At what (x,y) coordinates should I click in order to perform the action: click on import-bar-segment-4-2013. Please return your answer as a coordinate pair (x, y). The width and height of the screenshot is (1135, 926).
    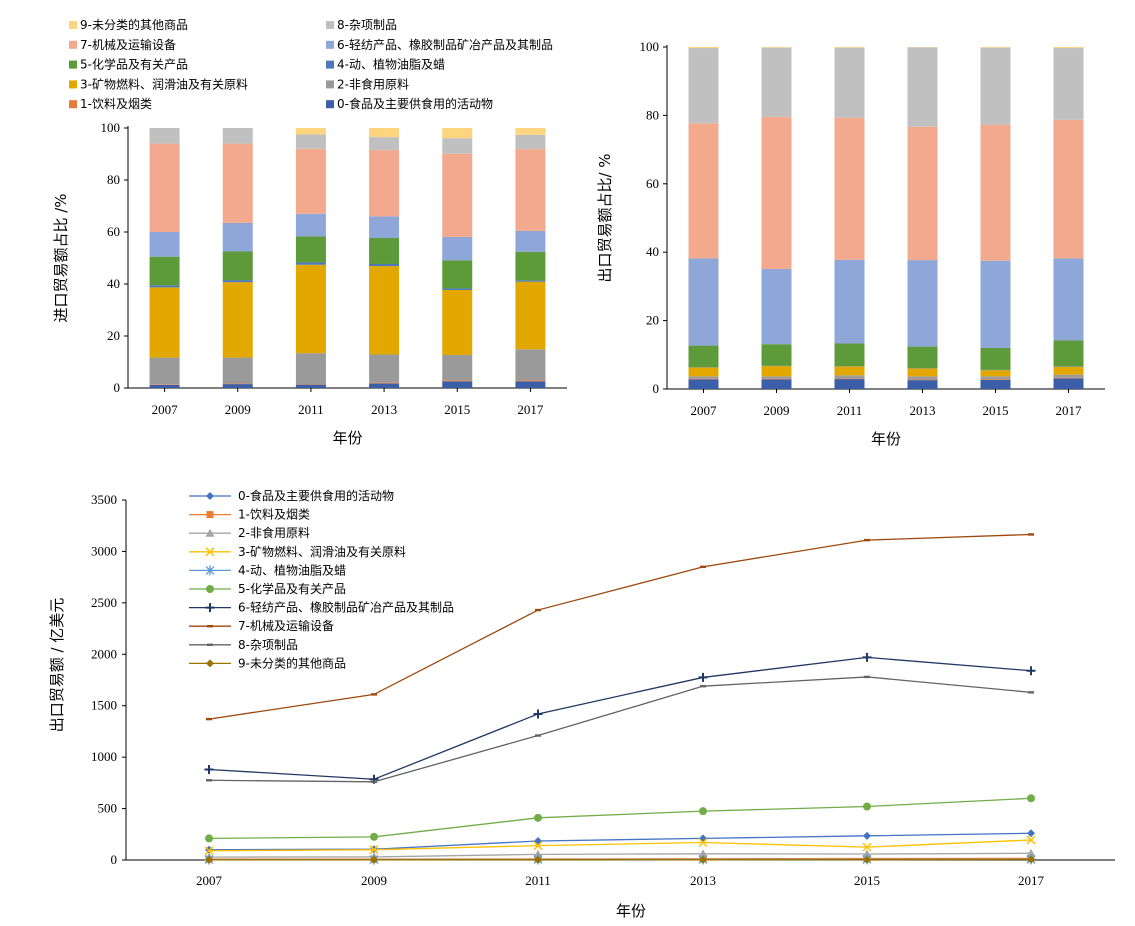
    Looking at the image, I should click on (384, 265).